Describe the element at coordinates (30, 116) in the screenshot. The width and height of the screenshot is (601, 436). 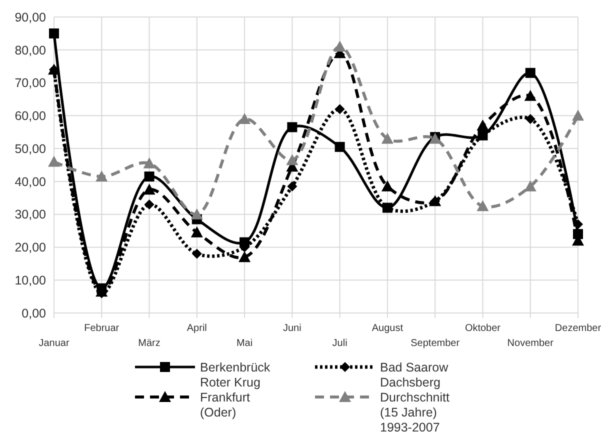
I see `y-tick-label: 60,00` at that location.